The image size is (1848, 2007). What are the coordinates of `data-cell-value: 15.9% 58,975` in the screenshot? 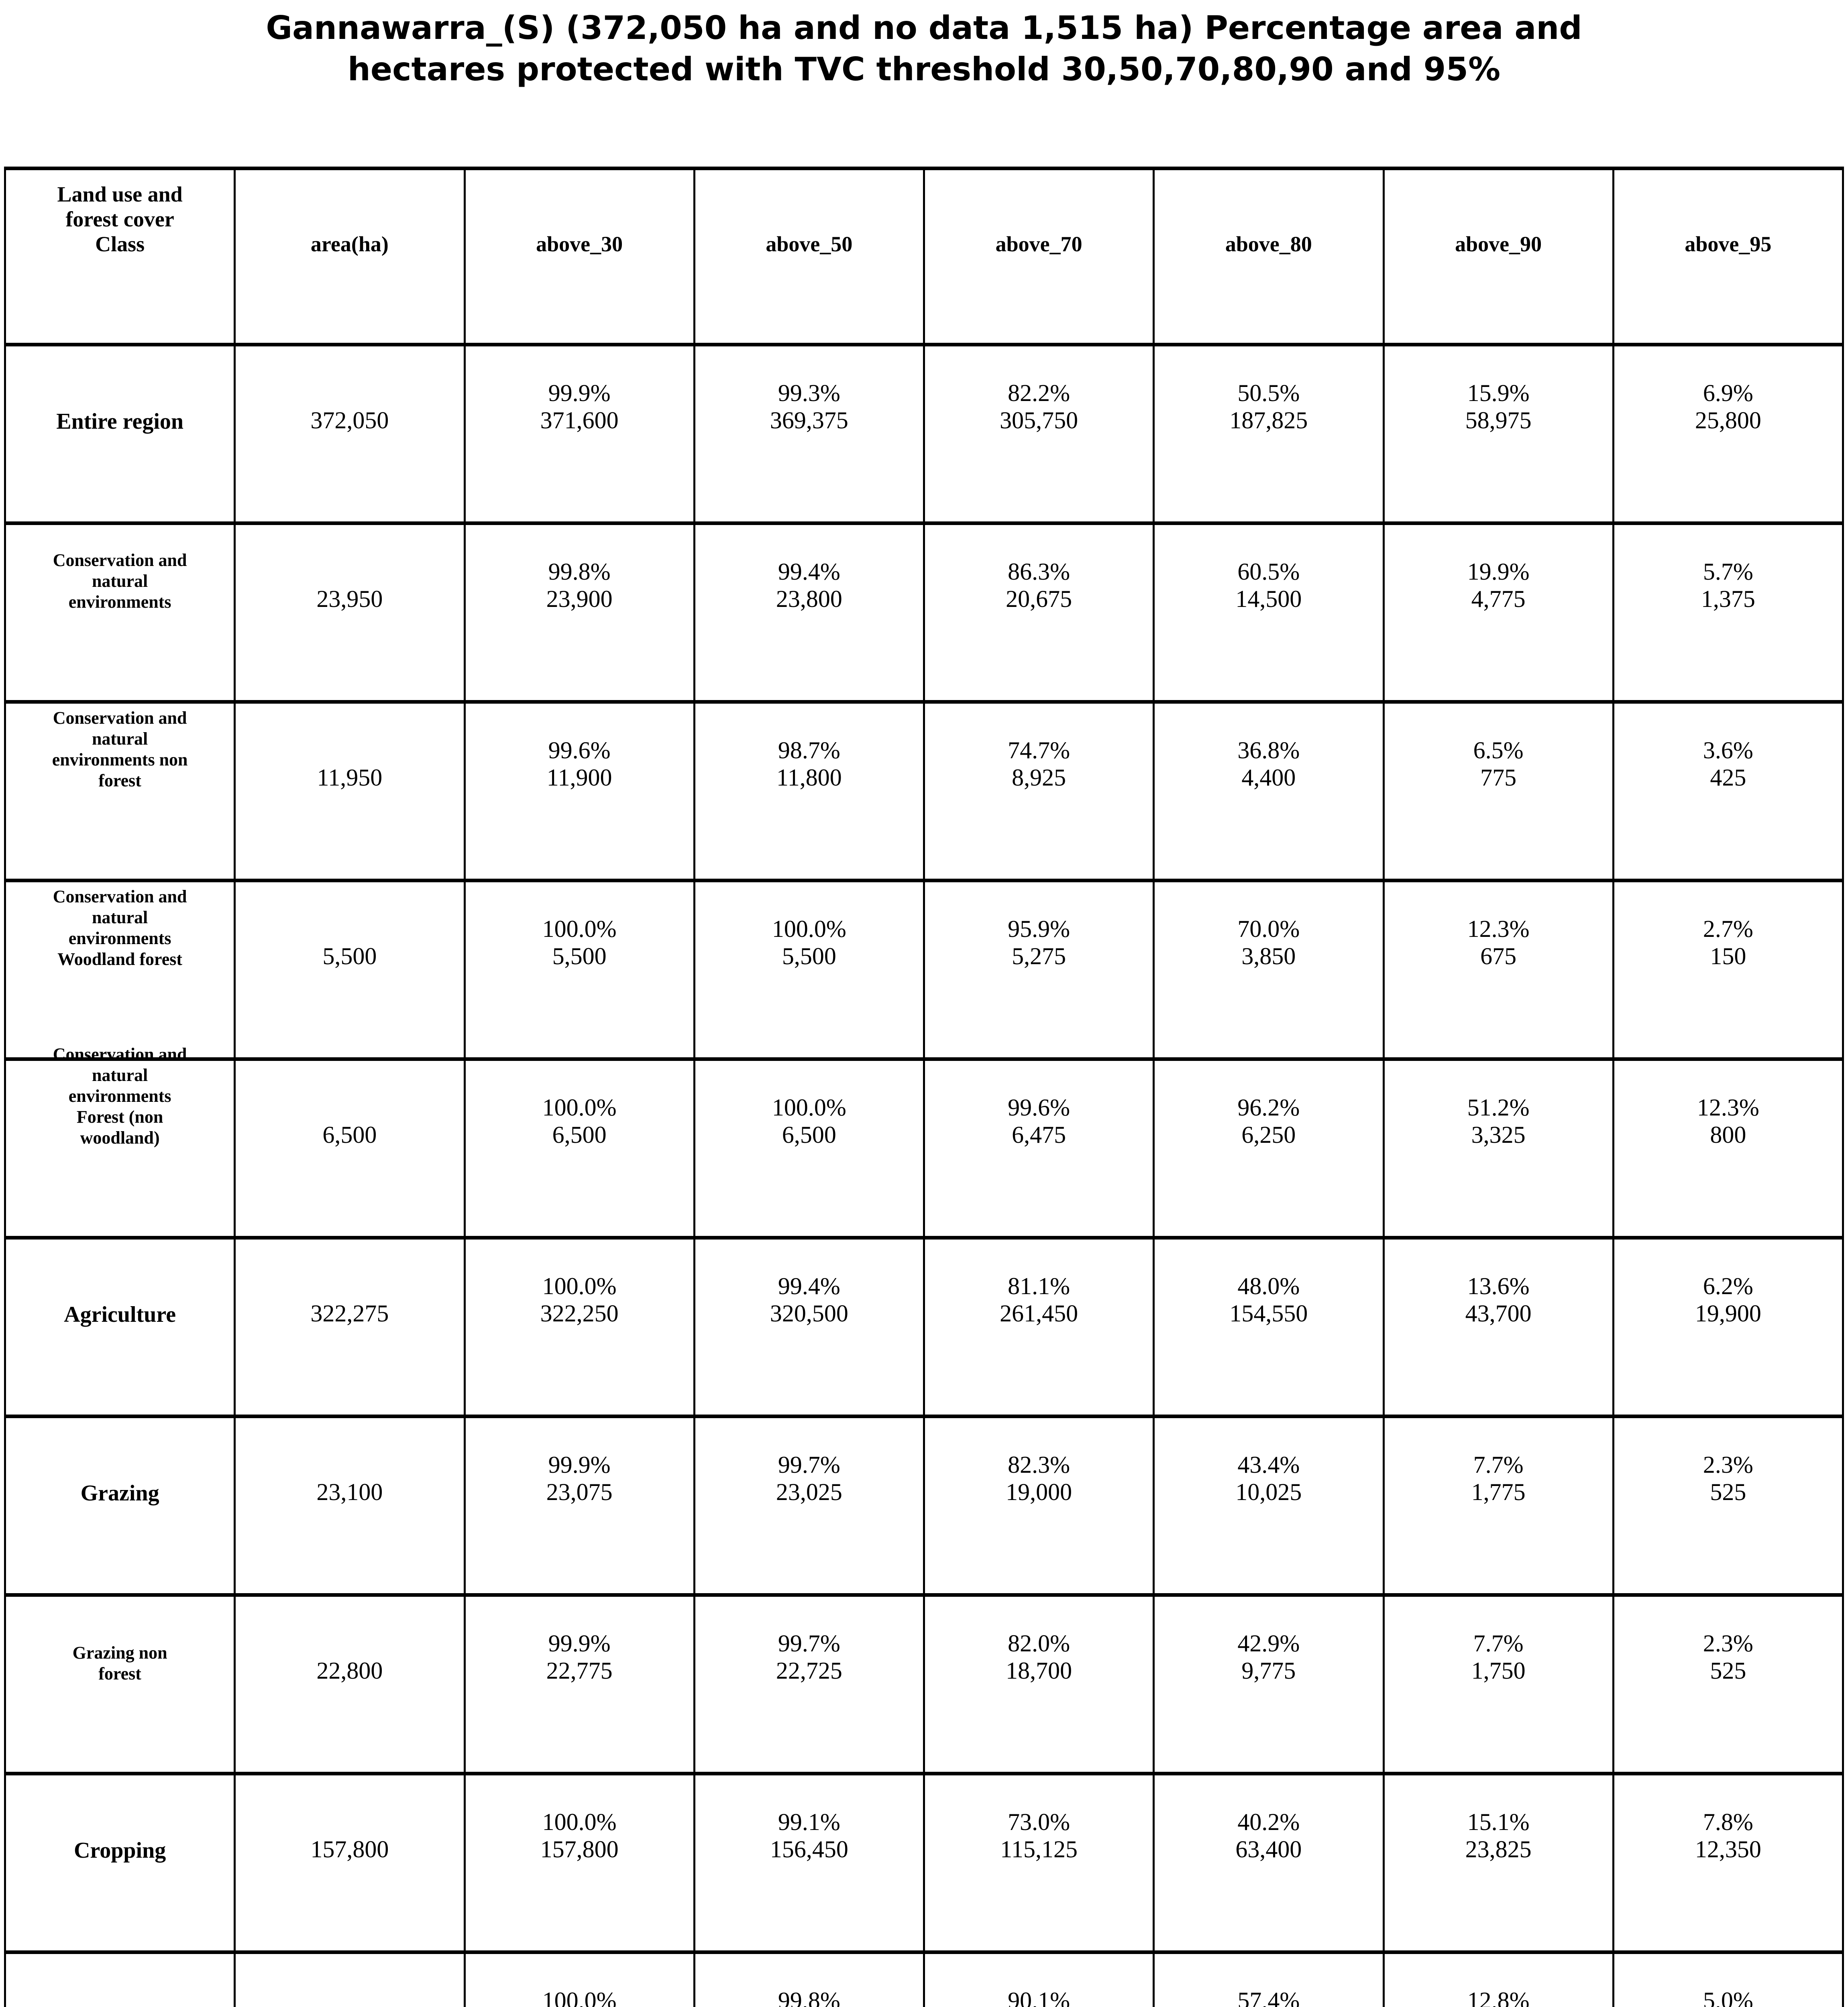 It's located at (1498, 407).